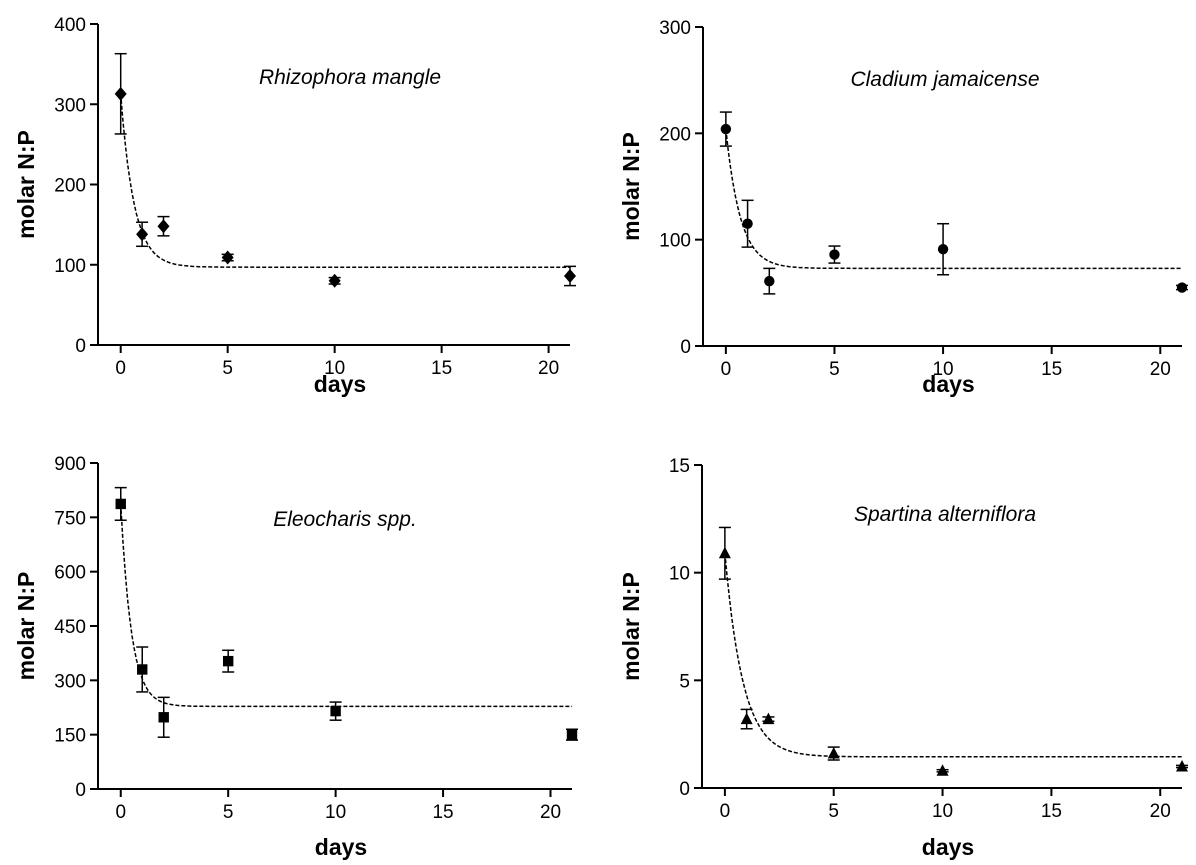 Image resolution: width=1196 pixels, height=865 pixels. What do you see at coordinates (70, 464) in the screenshot?
I see `y-tick-label: 900` at bounding box center [70, 464].